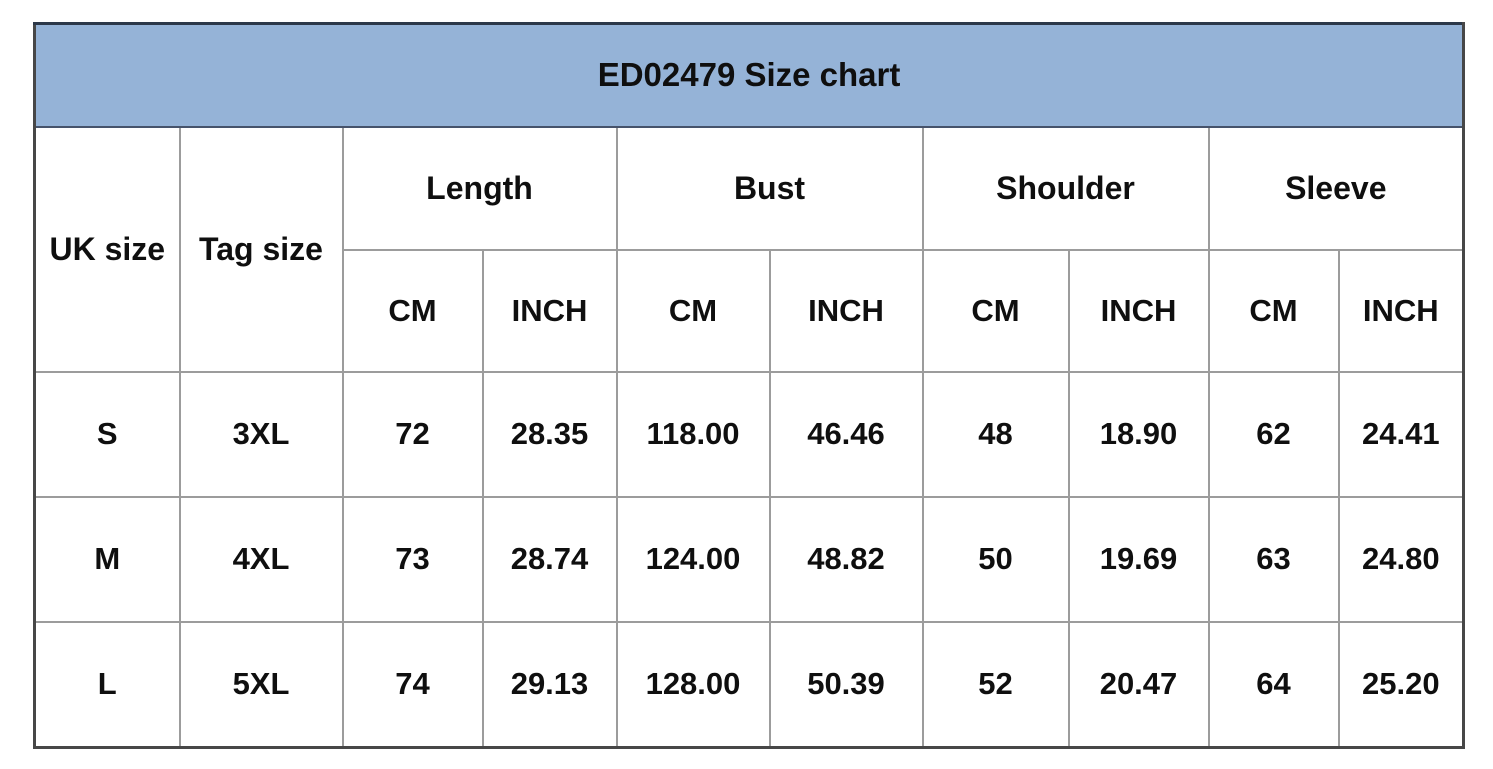  What do you see at coordinates (1138, 684) in the screenshot?
I see `cell-shoulder-inch: 20.47` at bounding box center [1138, 684].